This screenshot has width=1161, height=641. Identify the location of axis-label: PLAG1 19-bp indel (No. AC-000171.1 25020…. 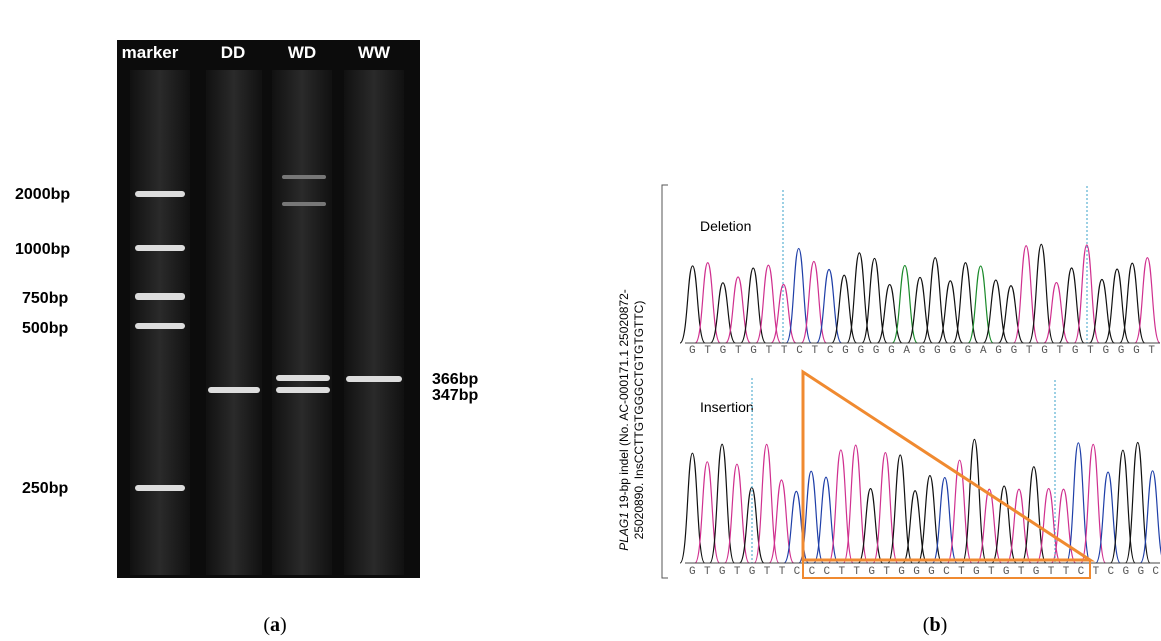
(624, 420).